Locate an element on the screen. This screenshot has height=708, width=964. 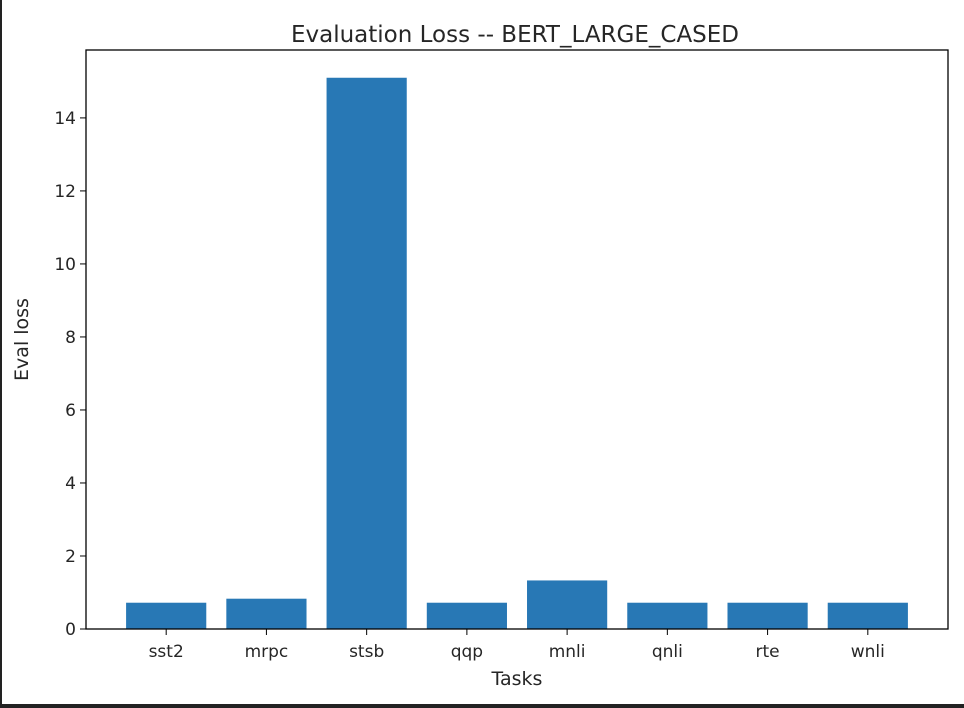
y-tick-label: 10 is located at coordinates (65, 265).